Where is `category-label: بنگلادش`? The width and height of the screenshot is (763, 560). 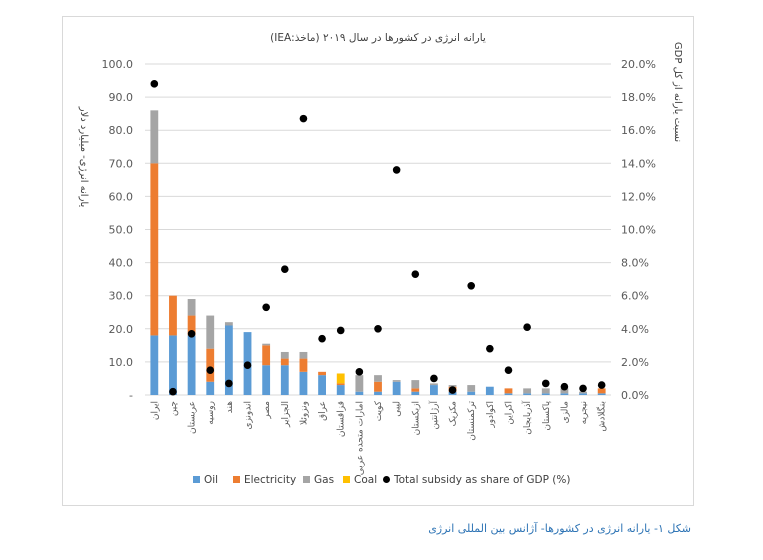 category-label: بنگلادش is located at coordinates (602, 416).